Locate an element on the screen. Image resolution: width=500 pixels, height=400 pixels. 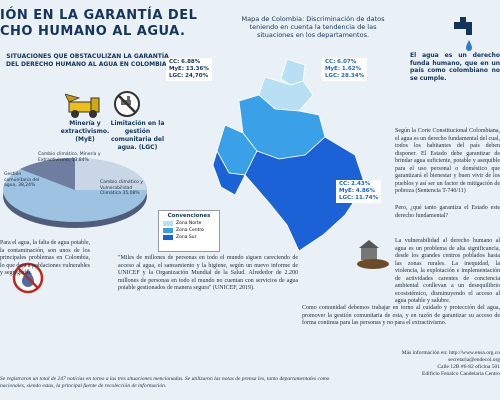
stat-center-lgc: LGC: 28.34% is located at coordinates (345, 76).